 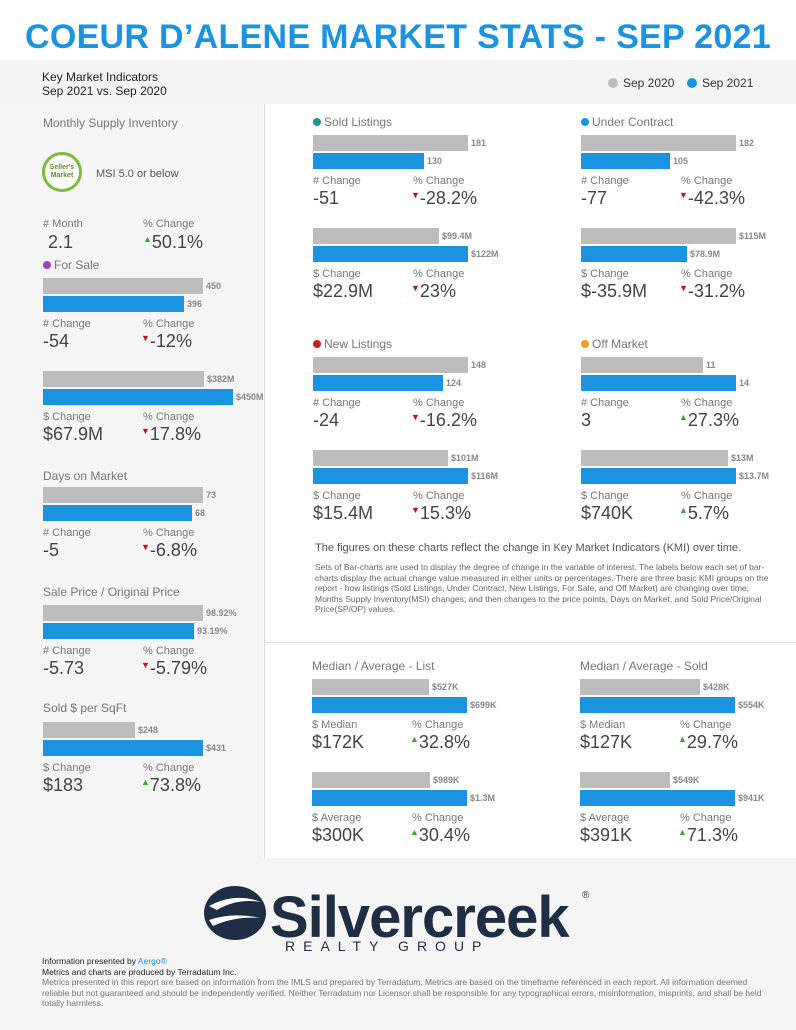 What do you see at coordinates (716, 291) in the screenshot?
I see `uc_dollar-c2-text: -31.2%` at bounding box center [716, 291].